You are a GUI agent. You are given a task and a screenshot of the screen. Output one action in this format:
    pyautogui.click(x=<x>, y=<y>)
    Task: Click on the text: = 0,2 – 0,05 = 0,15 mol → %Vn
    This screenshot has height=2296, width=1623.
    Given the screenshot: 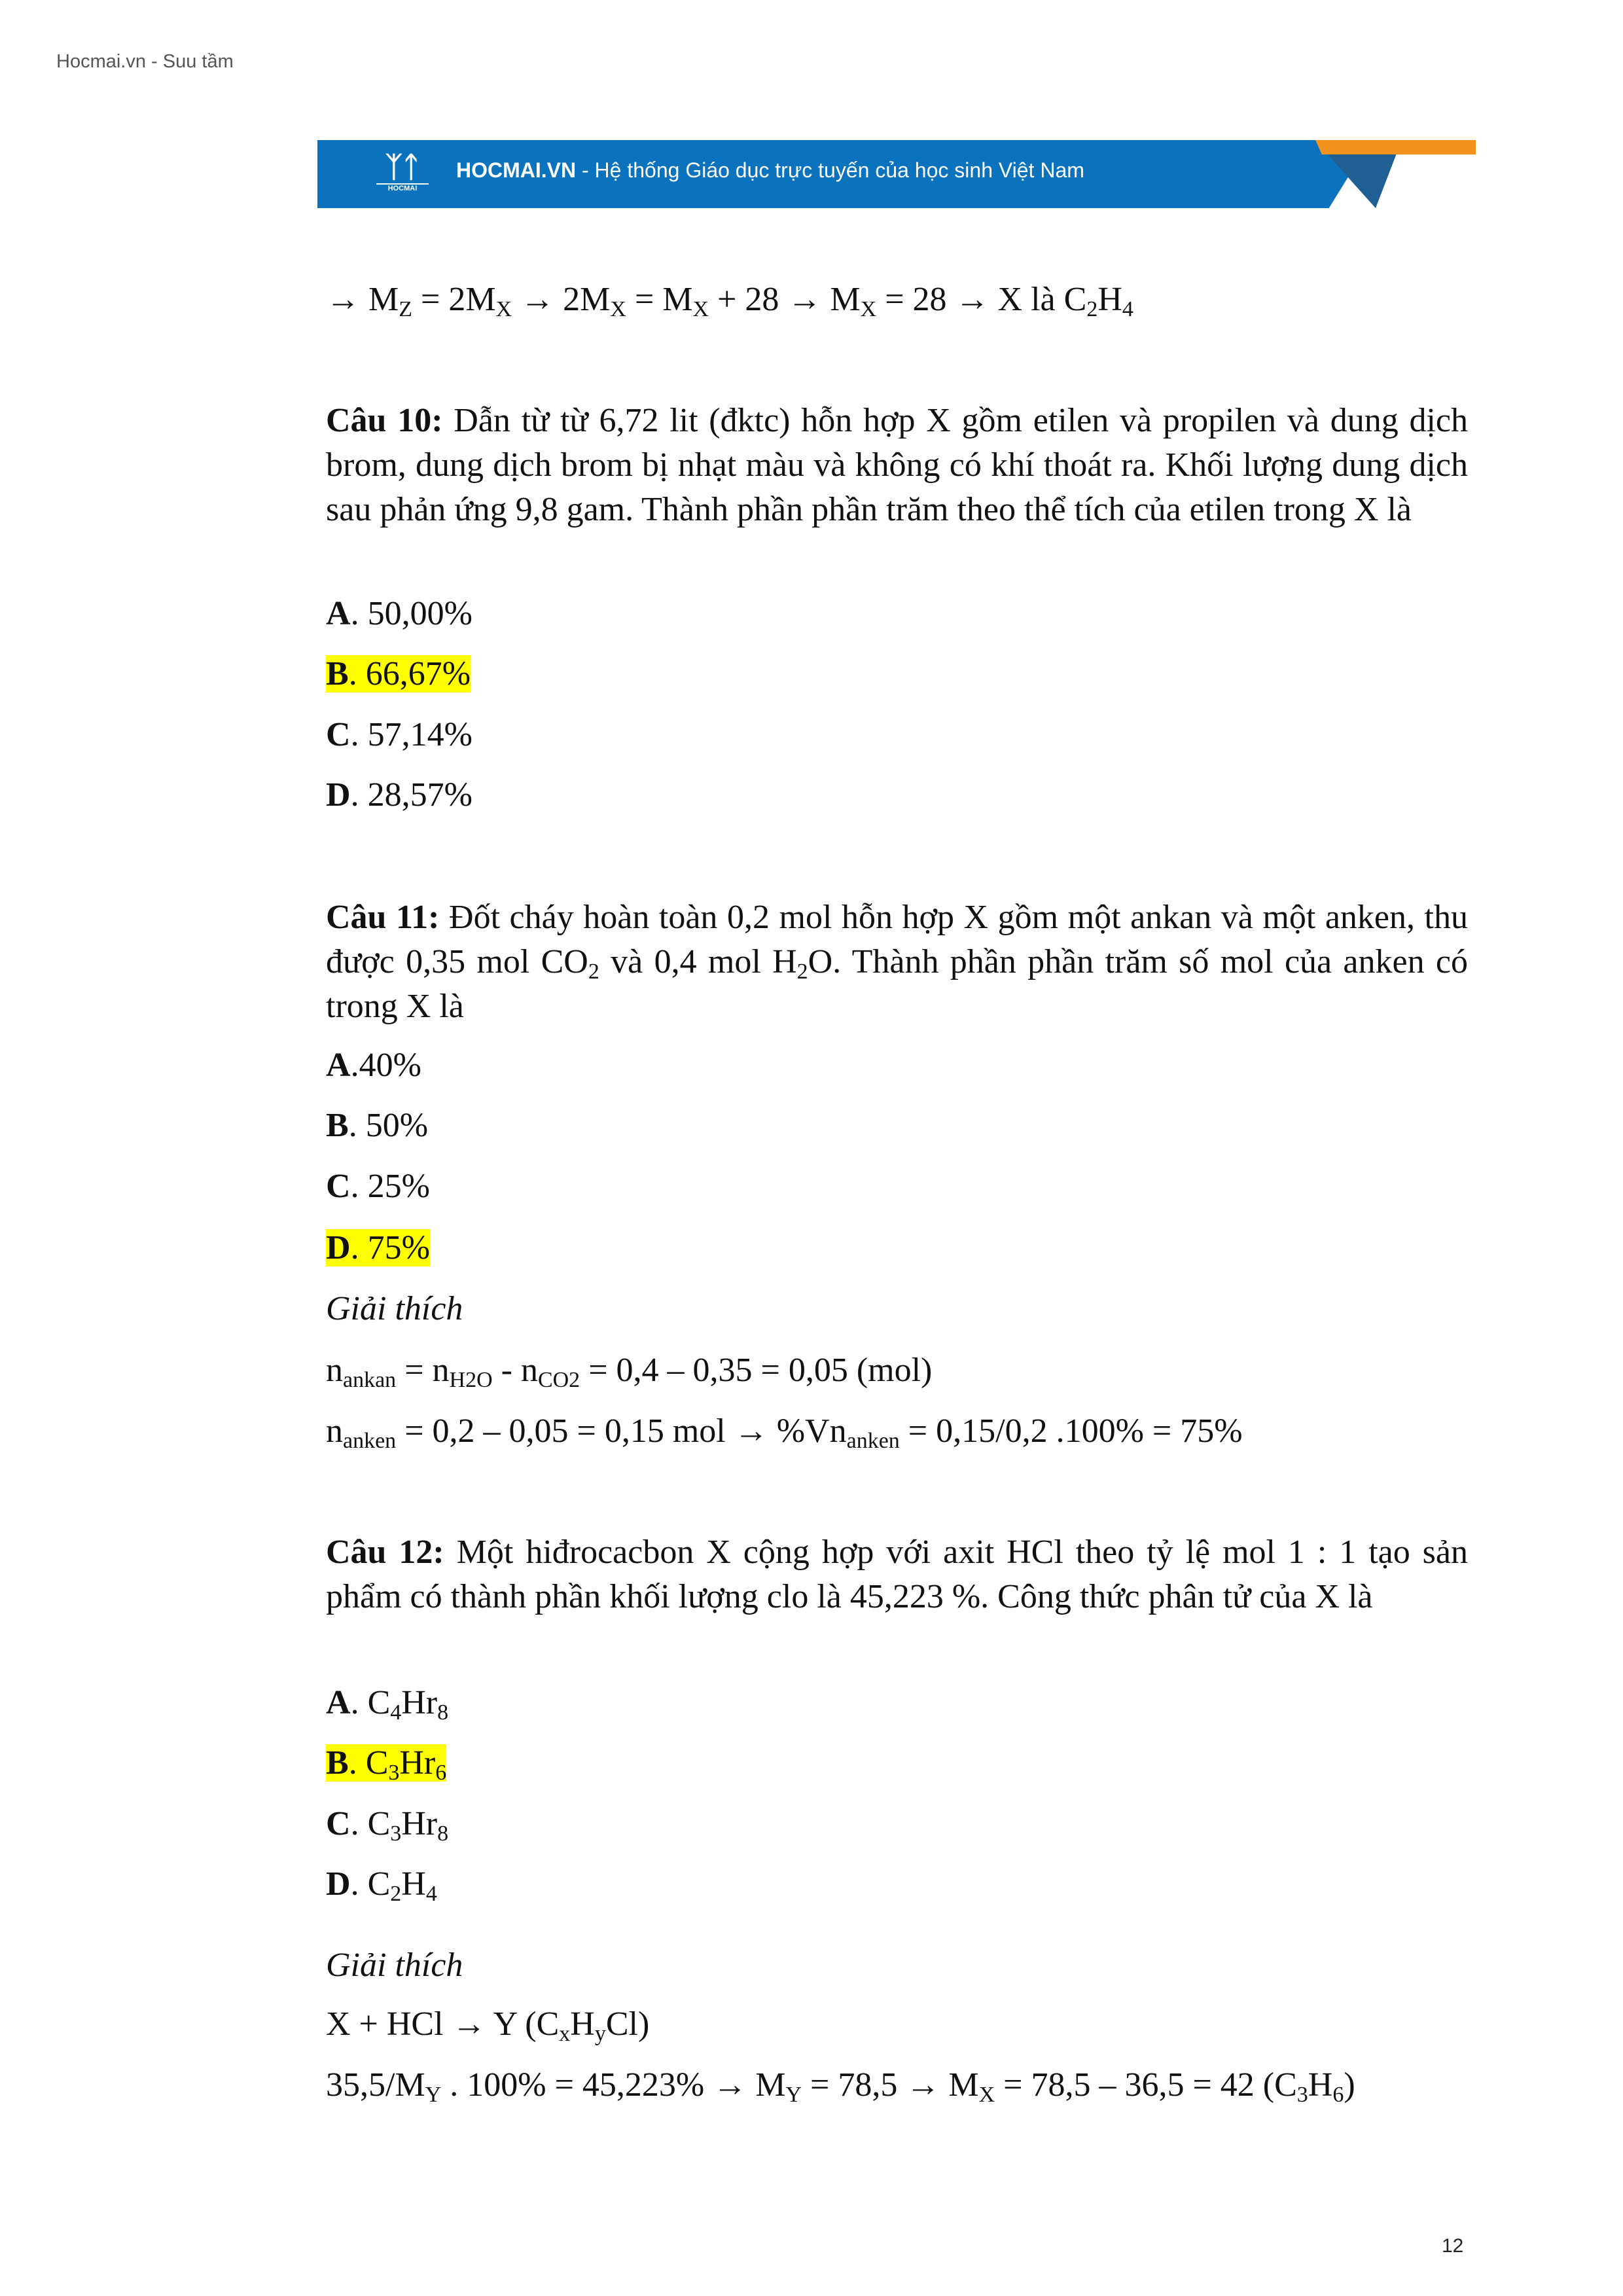 What is the action you would take?
    pyautogui.click(x=621, y=1431)
    